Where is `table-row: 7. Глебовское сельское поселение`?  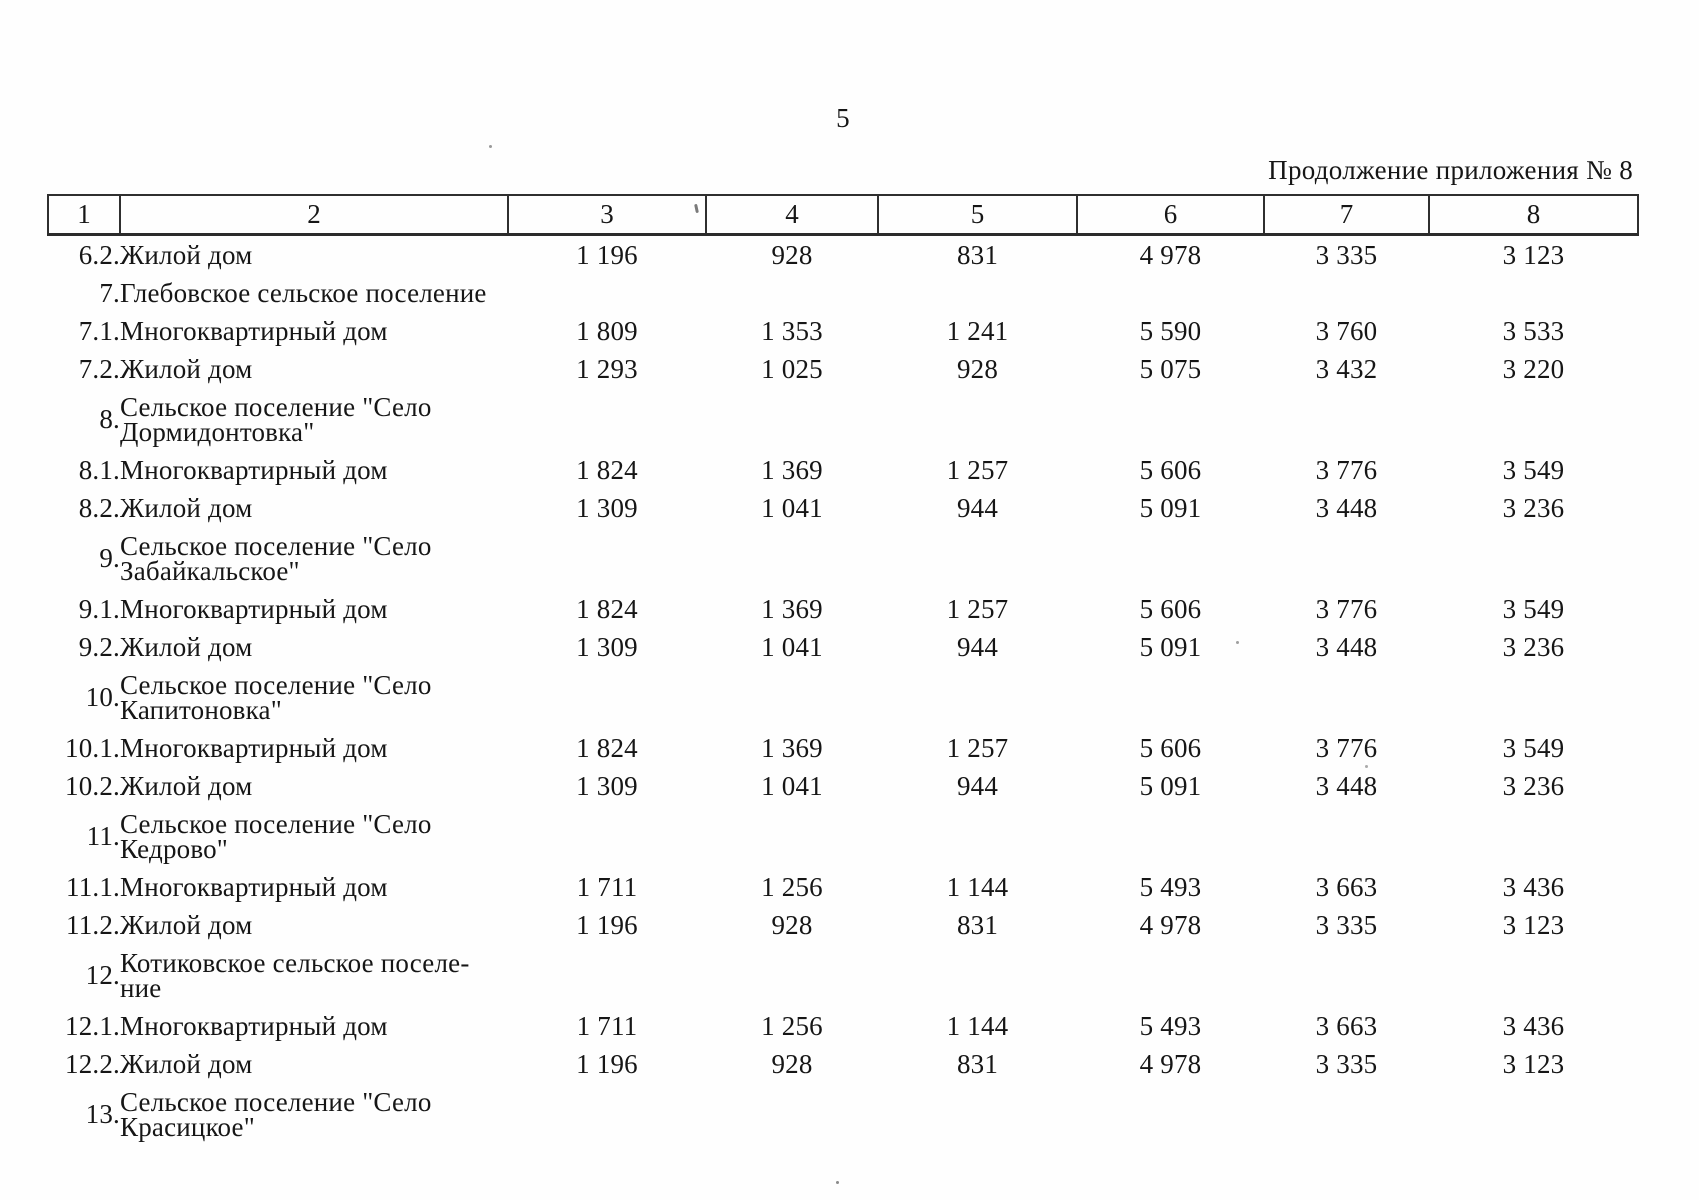 table-row: 7. Глебовское сельское поселение is located at coordinates (843, 293).